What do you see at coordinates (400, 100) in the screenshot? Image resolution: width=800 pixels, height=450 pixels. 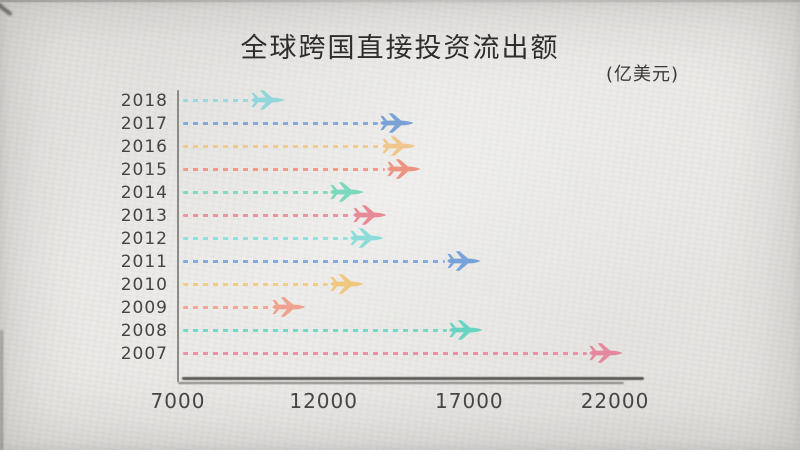 I see `chart-row-2018: 2018` at bounding box center [400, 100].